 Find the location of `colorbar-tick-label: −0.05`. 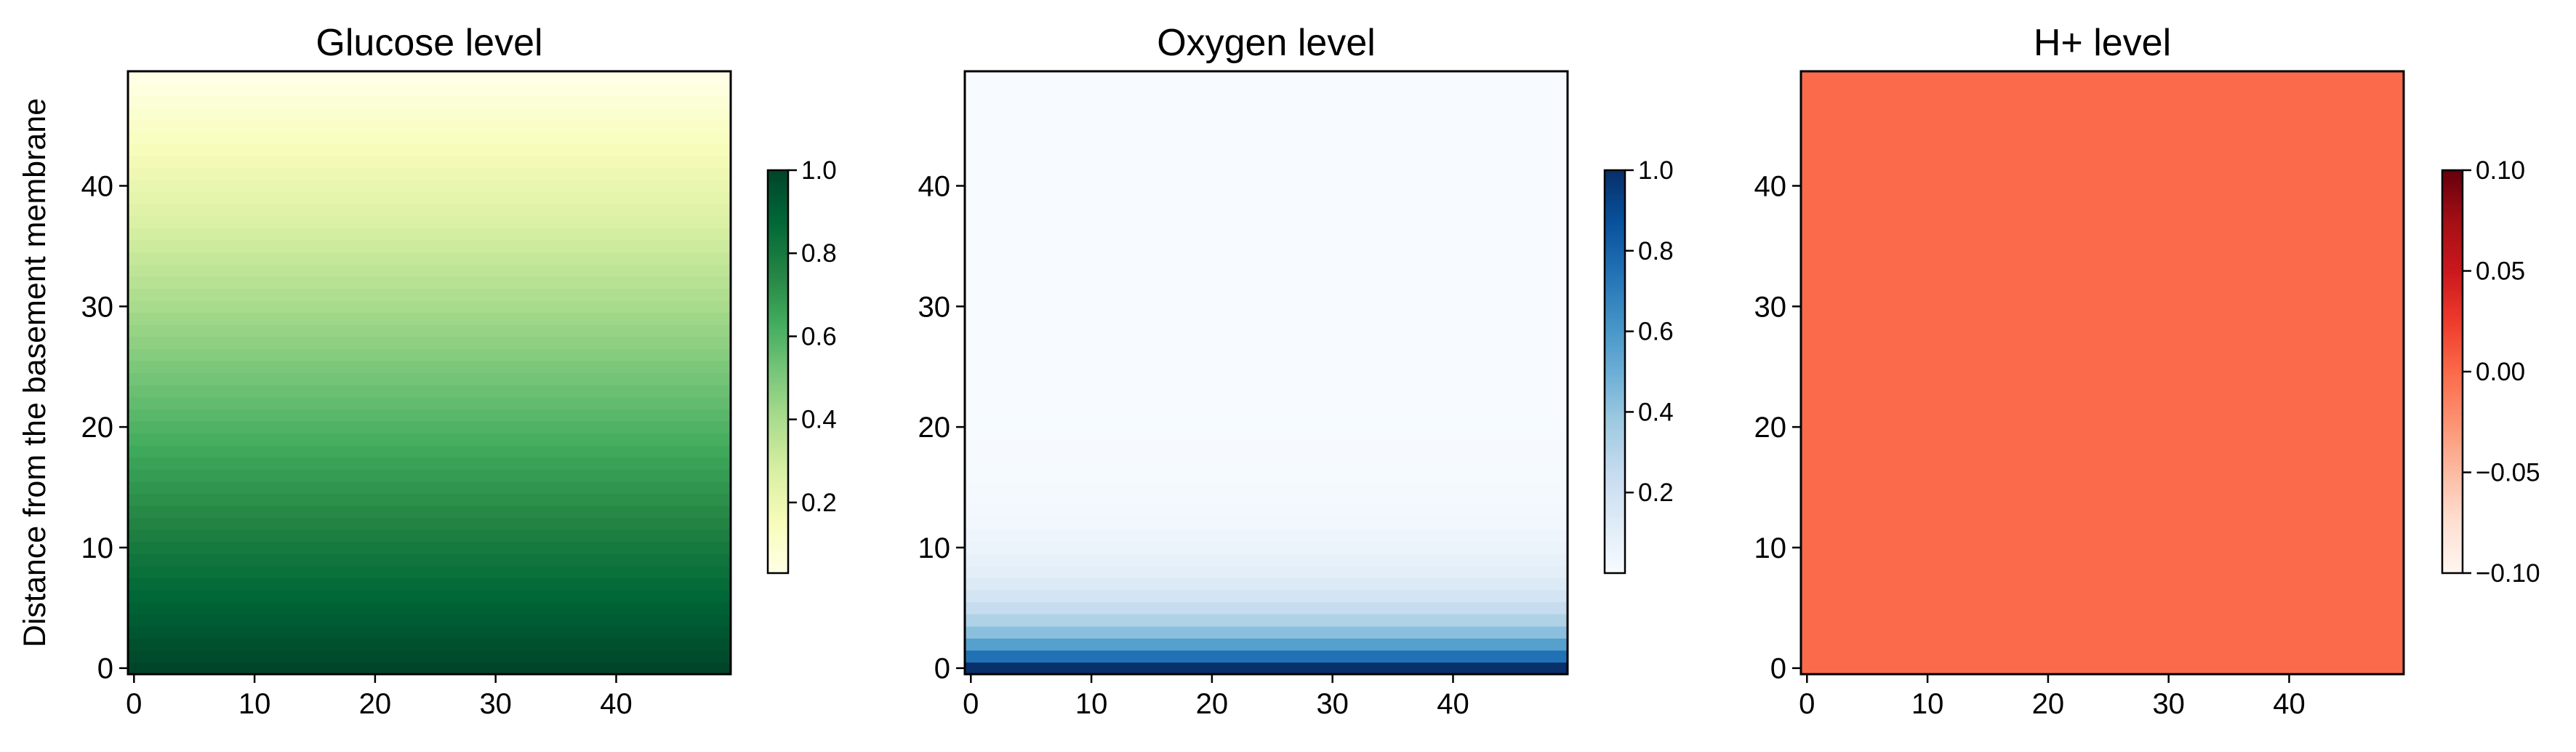

colorbar-tick-label: −0.05 is located at coordinates (2508, 473).